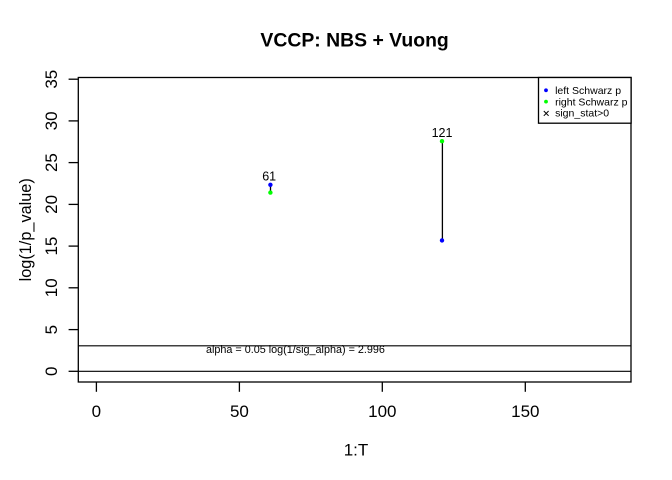  What do you see at coordinates (51, 162) in the screenshot?
I see `svg-text: 25` at bounding box center [51, 162].